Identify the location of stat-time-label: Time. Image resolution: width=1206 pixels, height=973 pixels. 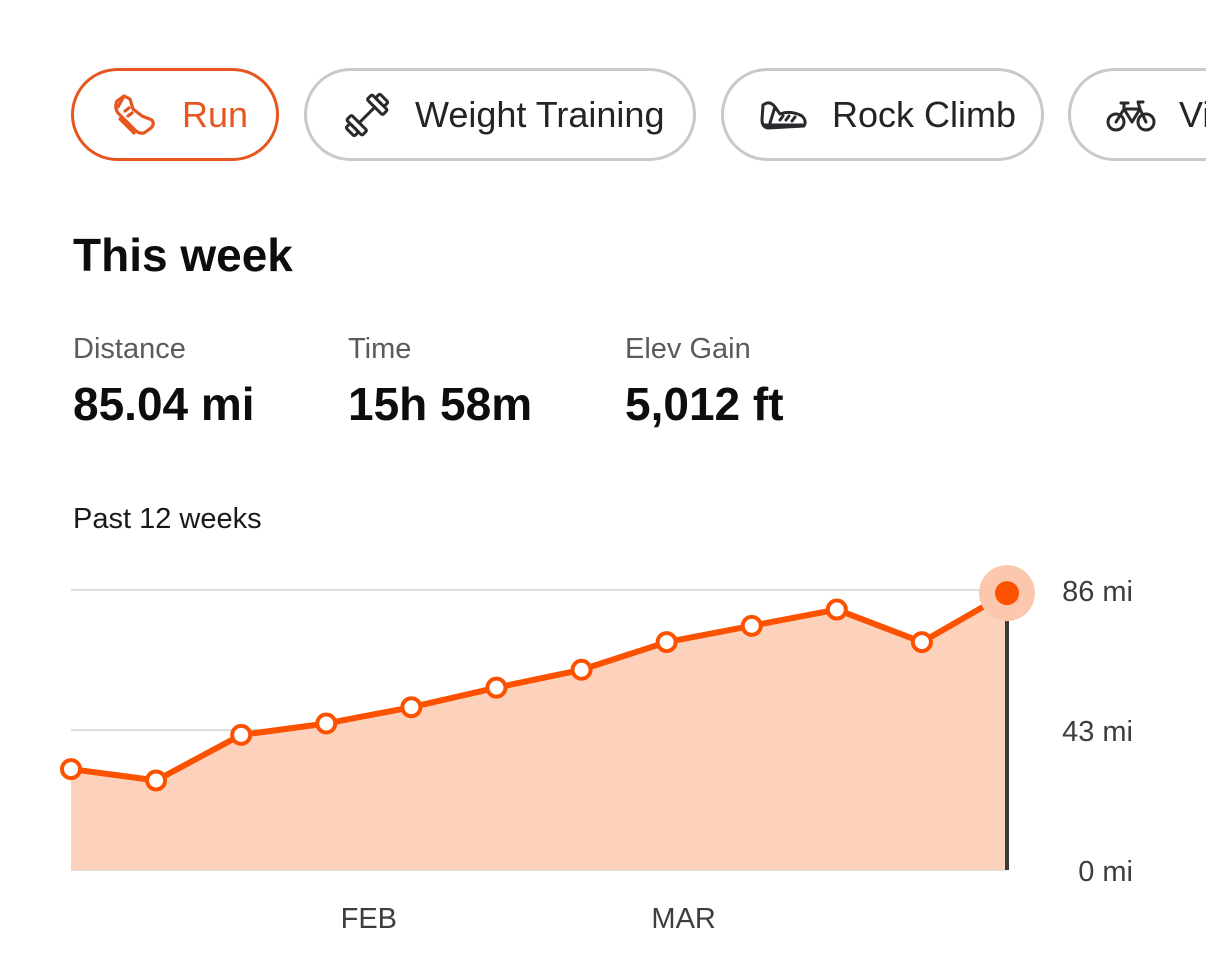
(380, 349).